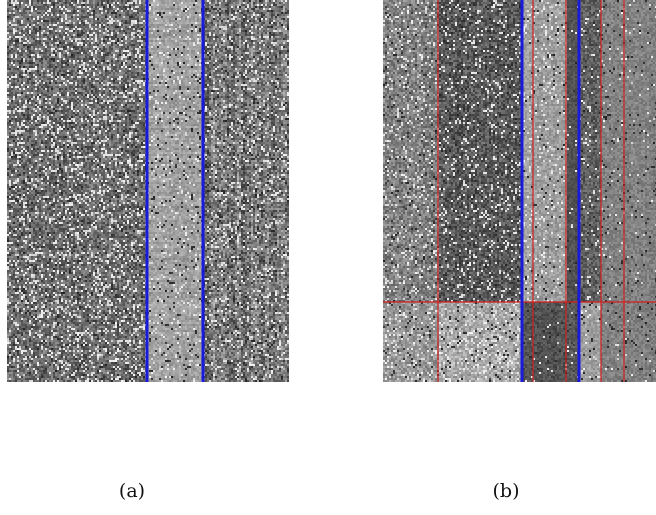  I want to click on overlay-lines-a, so click(175, 191).